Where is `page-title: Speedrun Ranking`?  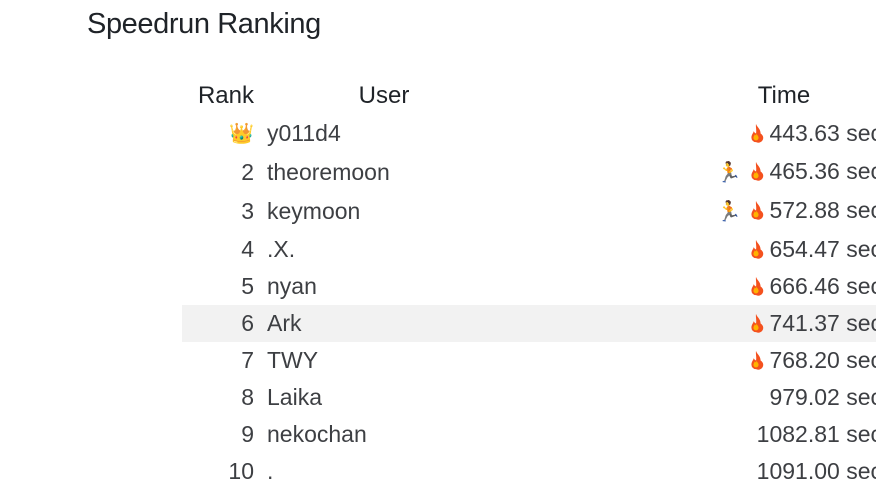 page-title: Speedrun Ranking is located at coordinates (204, 24).